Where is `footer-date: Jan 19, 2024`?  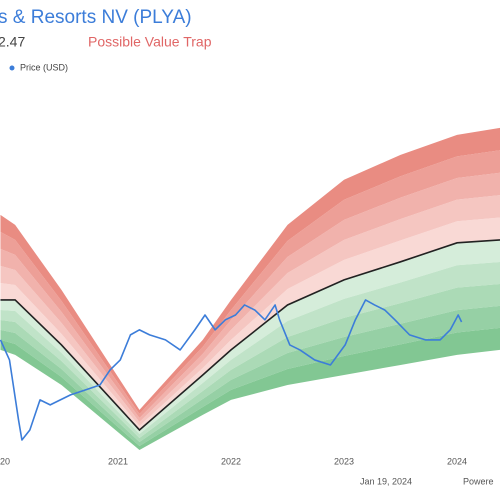 footer-date: Jan 19, 2024 is located at coordinates (386, 481).